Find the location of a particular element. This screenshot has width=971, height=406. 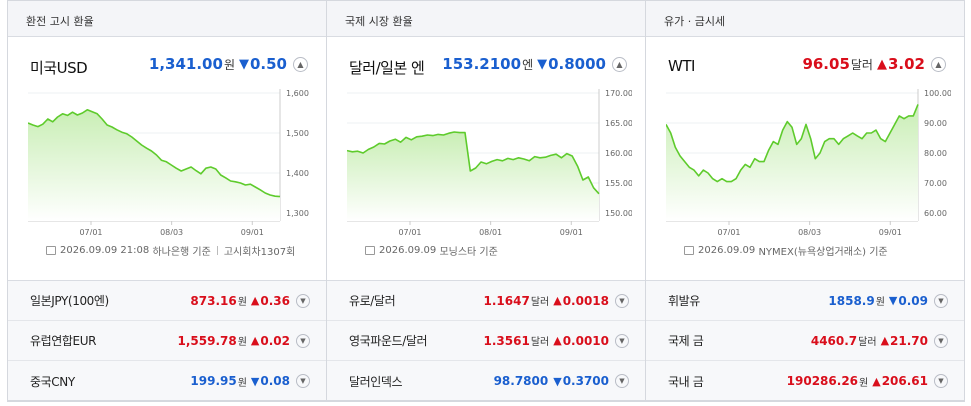

source-line: 2026.09.09 NYMEX(뉴욕상업거래소) 기준 is located at coordinates (816, 250).